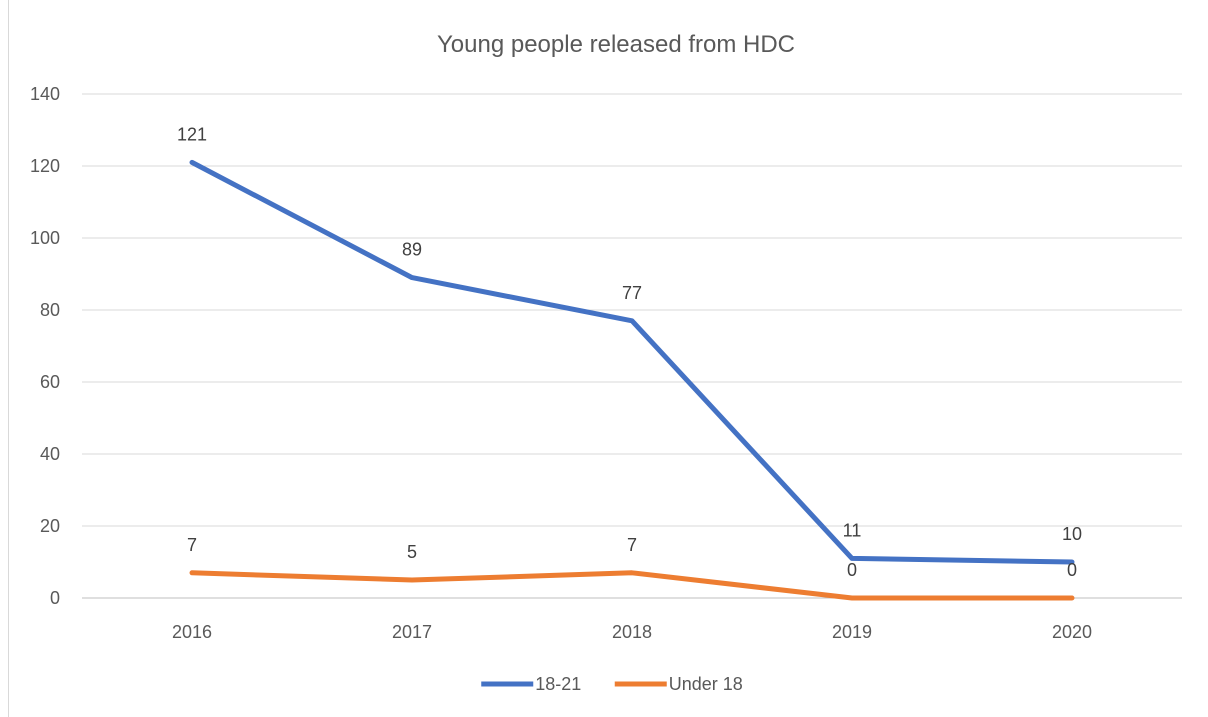 Image resolution: width=1208 pixels, height=717 pixels. I want to click on chart-title: Young people released from HDC, so click(616, 44).